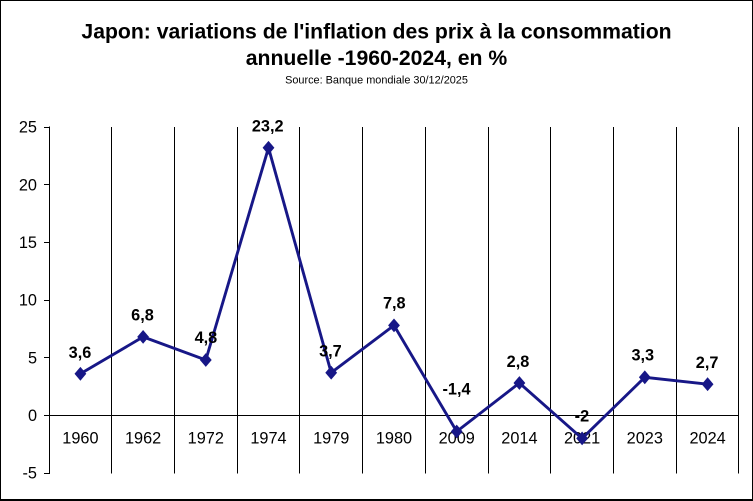  I want to click on svg-text: 5, so click(32, 358).